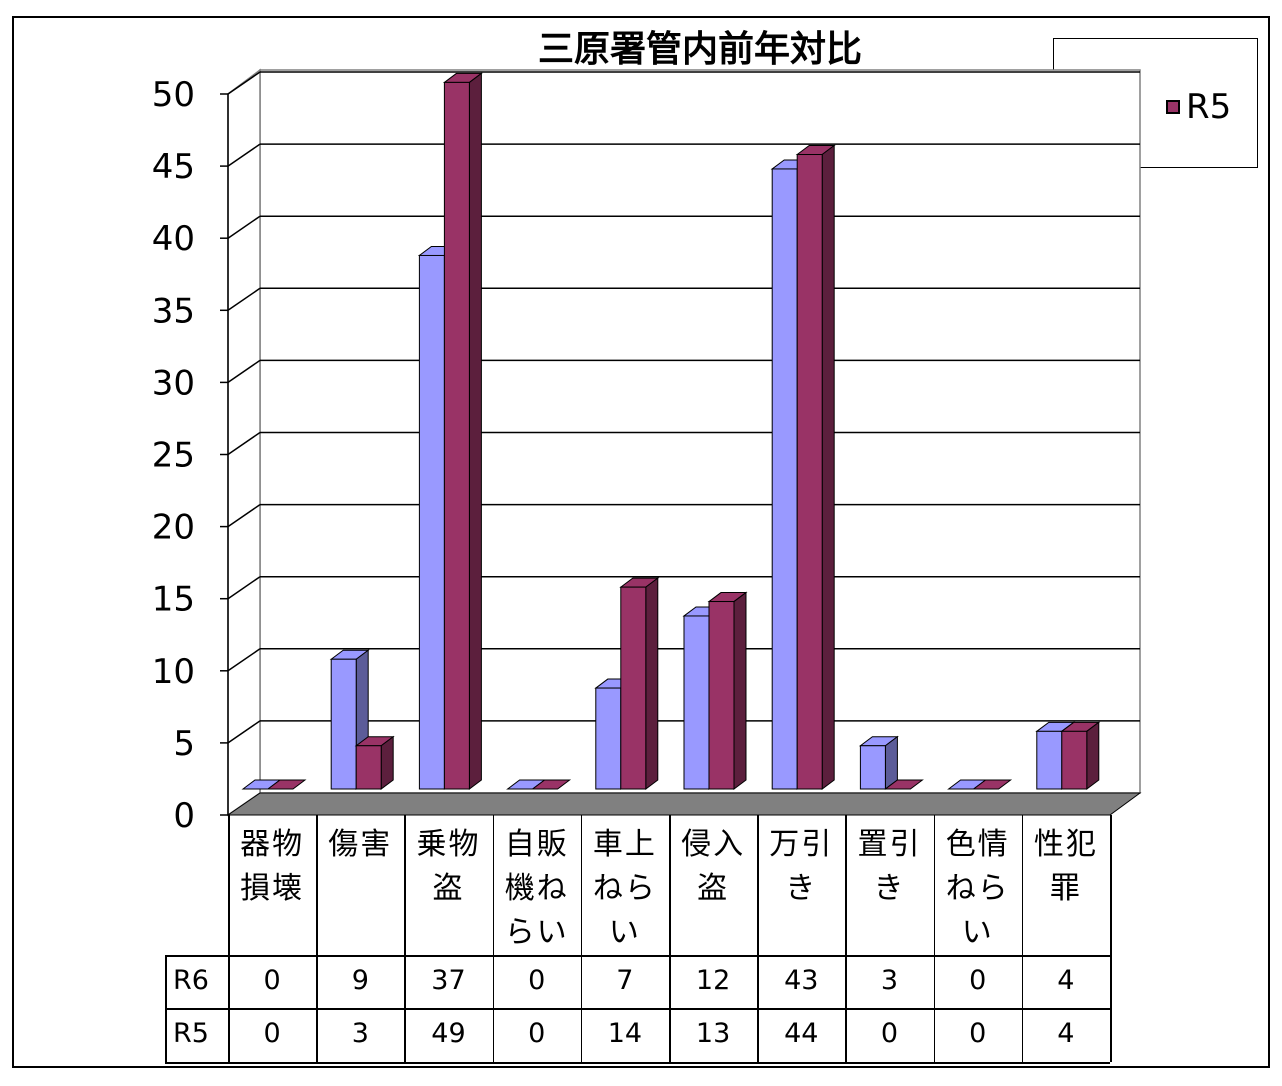 The height and width of the screenshot is (1086, 1282). Describe the element at coordinates (1066, 867) in the screenshot. I see `category-label: 性犯罪` at that location.